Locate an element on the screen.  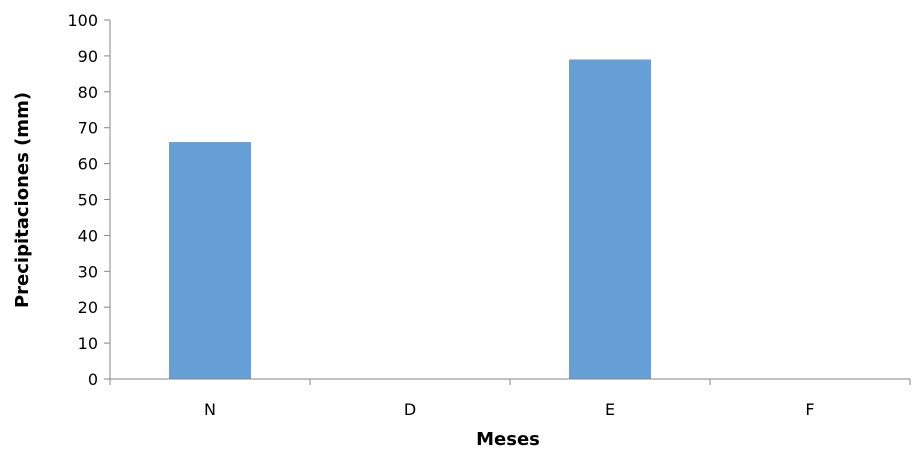
y-tick-label: 30 is located at coordinates (88, 271).